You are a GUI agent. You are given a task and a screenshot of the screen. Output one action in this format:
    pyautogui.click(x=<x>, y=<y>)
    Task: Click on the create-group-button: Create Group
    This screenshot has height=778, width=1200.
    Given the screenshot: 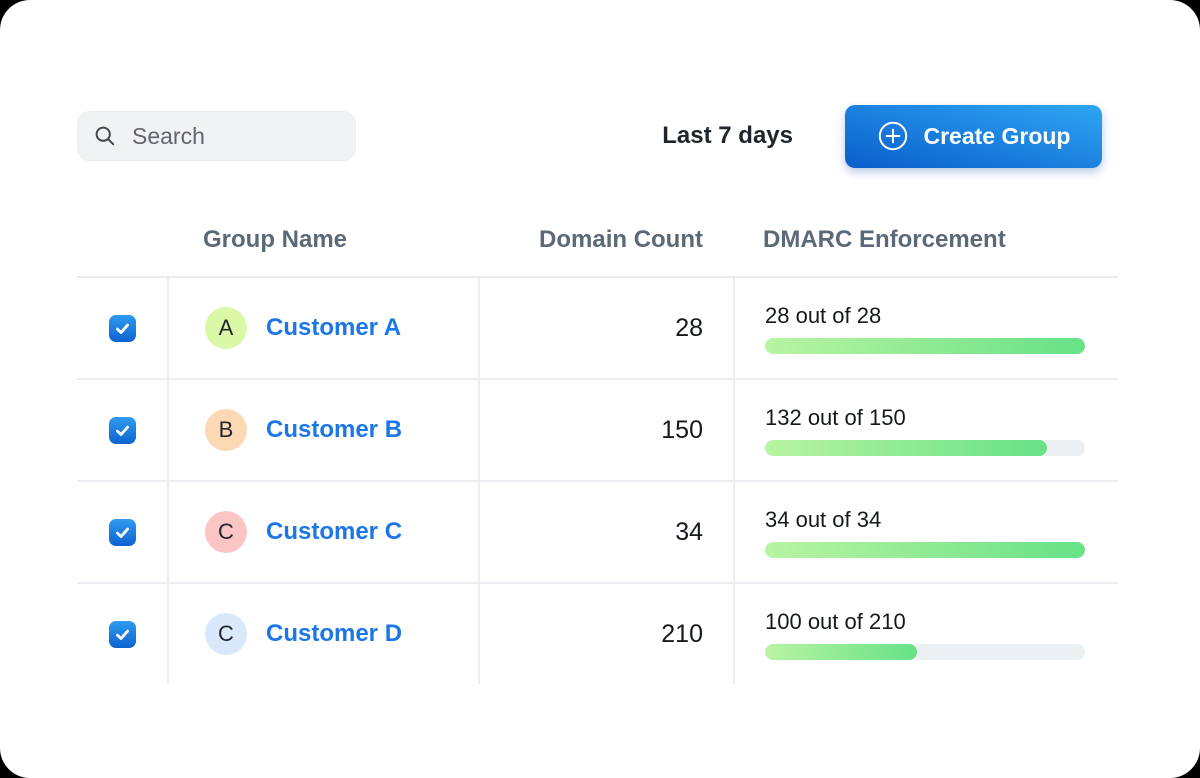 What is the action you would take?
    pyautogui.click(x=973, y=136)
    